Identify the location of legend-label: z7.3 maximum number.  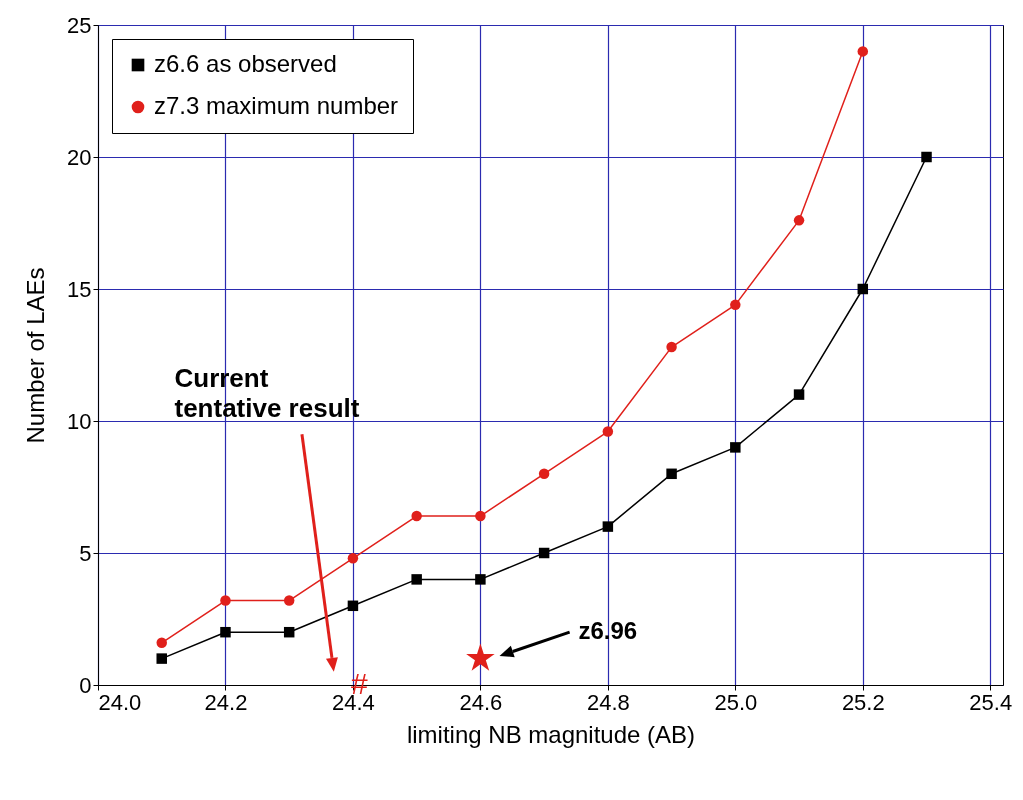
(276, 105).